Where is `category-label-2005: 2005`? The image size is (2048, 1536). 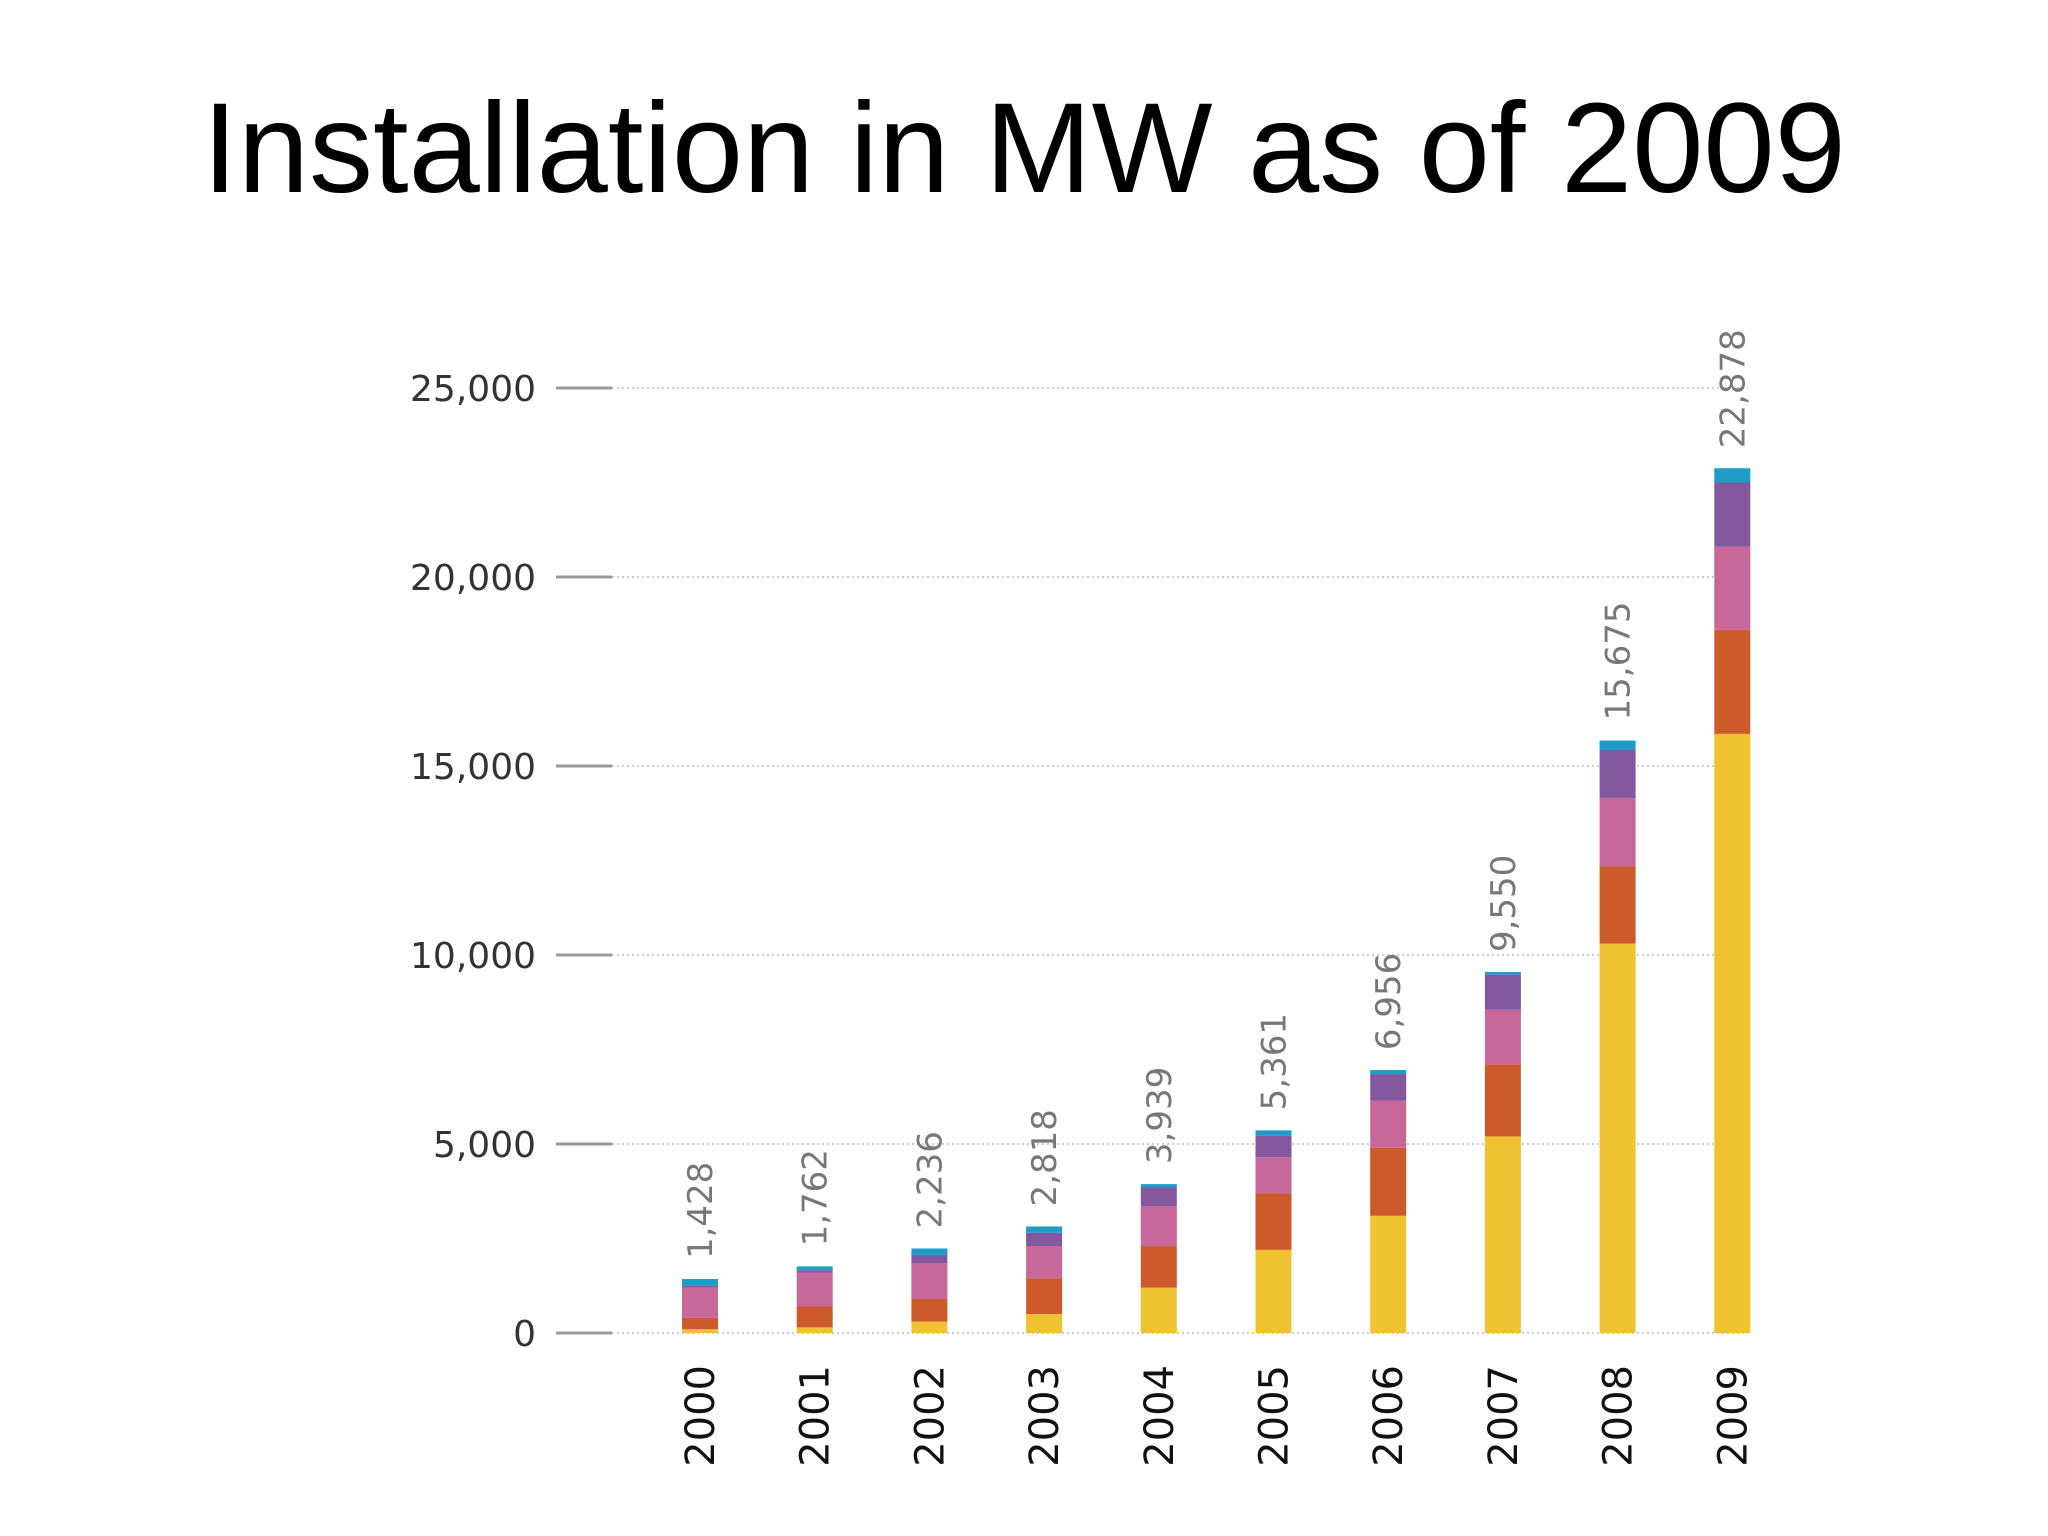
category-label-2005: 2005 is located at coordinates (1275, 1416).